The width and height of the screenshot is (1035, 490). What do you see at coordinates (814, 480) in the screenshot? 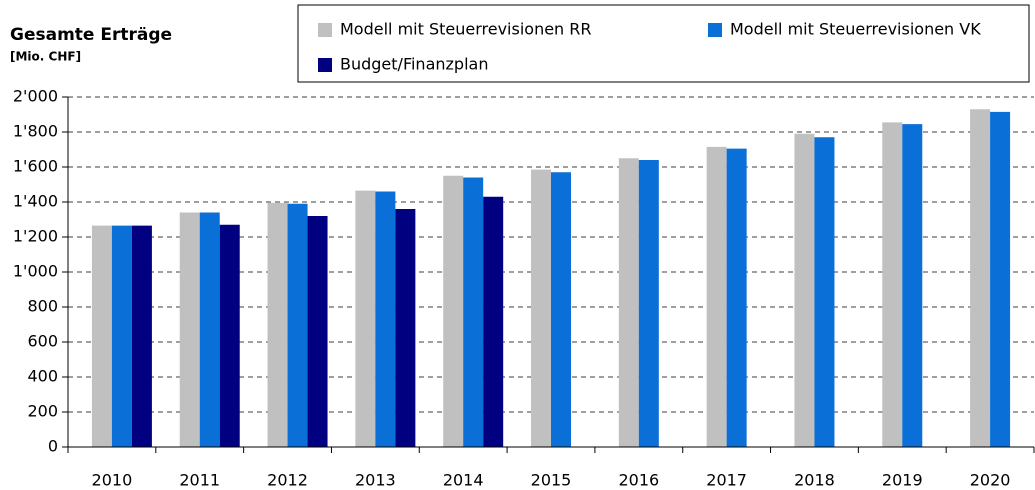
I see `x-tick-label: 2018` at bounding box center [814, 480].